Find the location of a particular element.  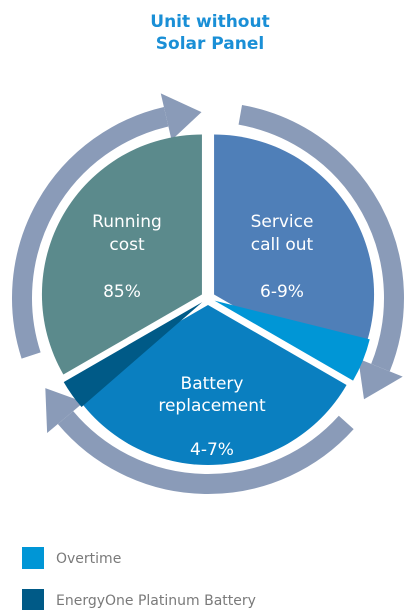

title: Solar Panel is located at coordinates (210, 44).